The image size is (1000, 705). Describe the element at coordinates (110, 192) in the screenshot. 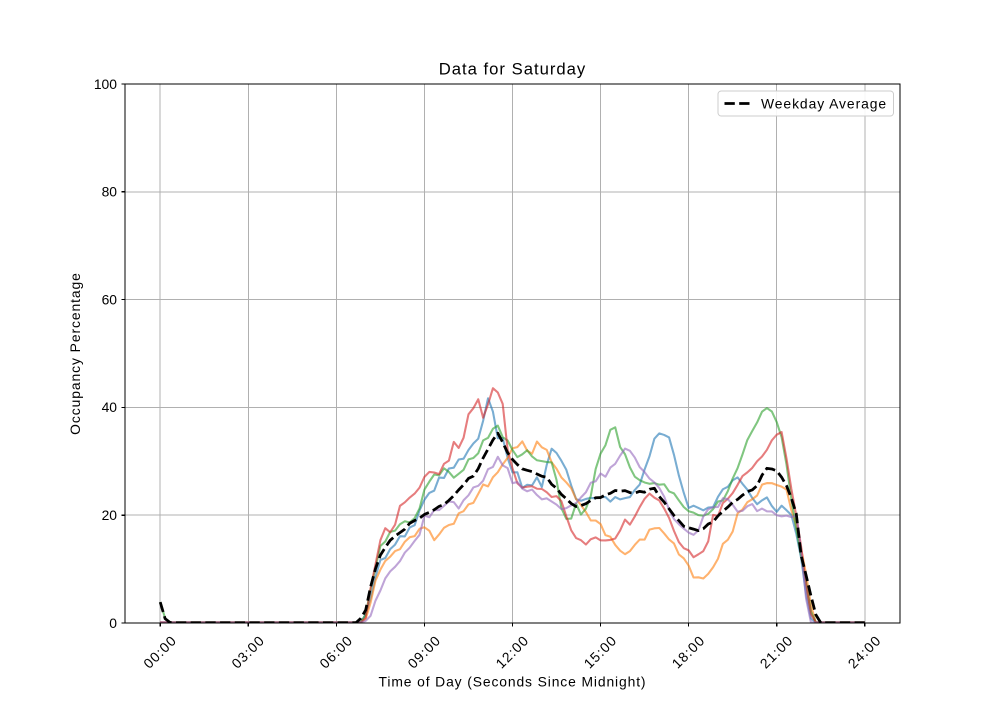

I see `svg-text: 80` at that location.